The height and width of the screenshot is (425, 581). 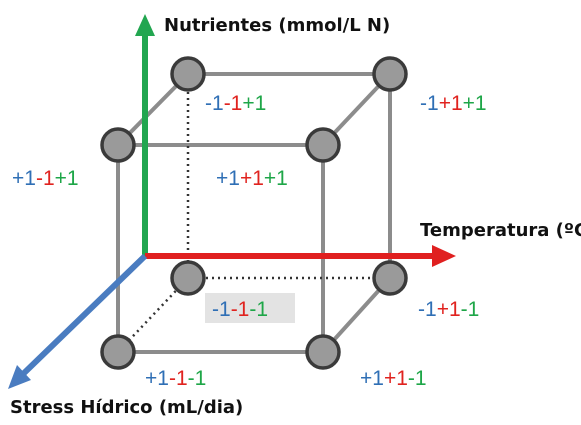 What do you see at coordinates (126, 407) in the screenshot?
I see `water-stress-axis-label: Stress Hídrico (mL/dia)` at bounding box center [126, 407].